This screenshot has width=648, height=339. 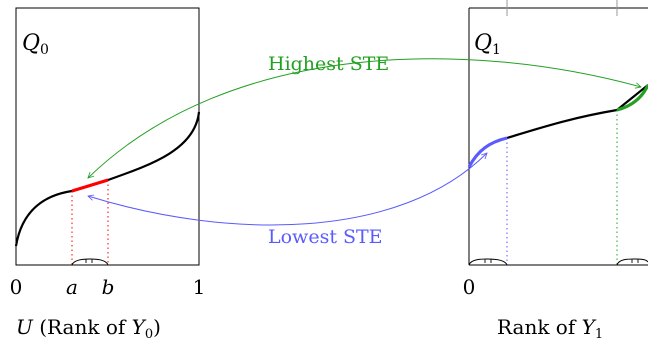 I want to click on left-xlabel: U (Rank of Y0), so click(x=88, y=327).